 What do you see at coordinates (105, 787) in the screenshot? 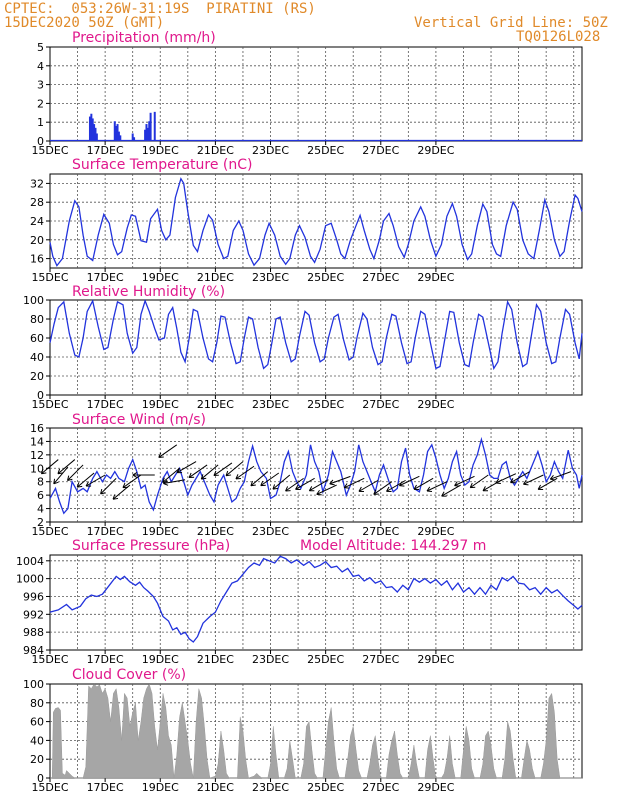
I see `cloud-xtick-label: 17DEC` at bounding box center [105, 787].